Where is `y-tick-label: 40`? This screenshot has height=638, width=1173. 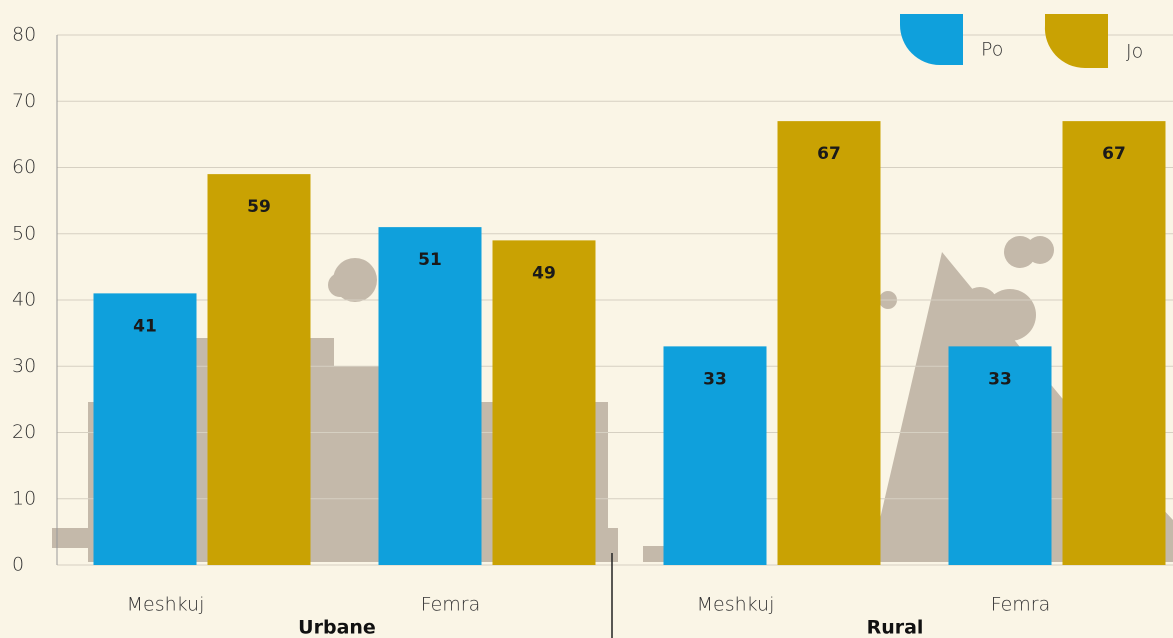 y-tick-label: 40 is located at coordinates (24, 300).